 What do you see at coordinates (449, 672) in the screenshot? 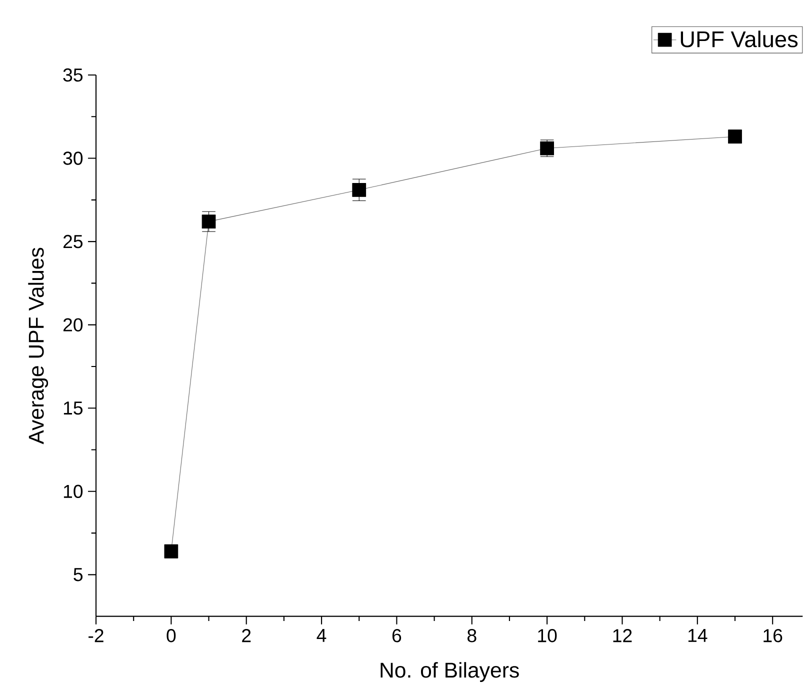
I see `x-axis-title: No. of Bilayers` at bounding box center [449, 672].